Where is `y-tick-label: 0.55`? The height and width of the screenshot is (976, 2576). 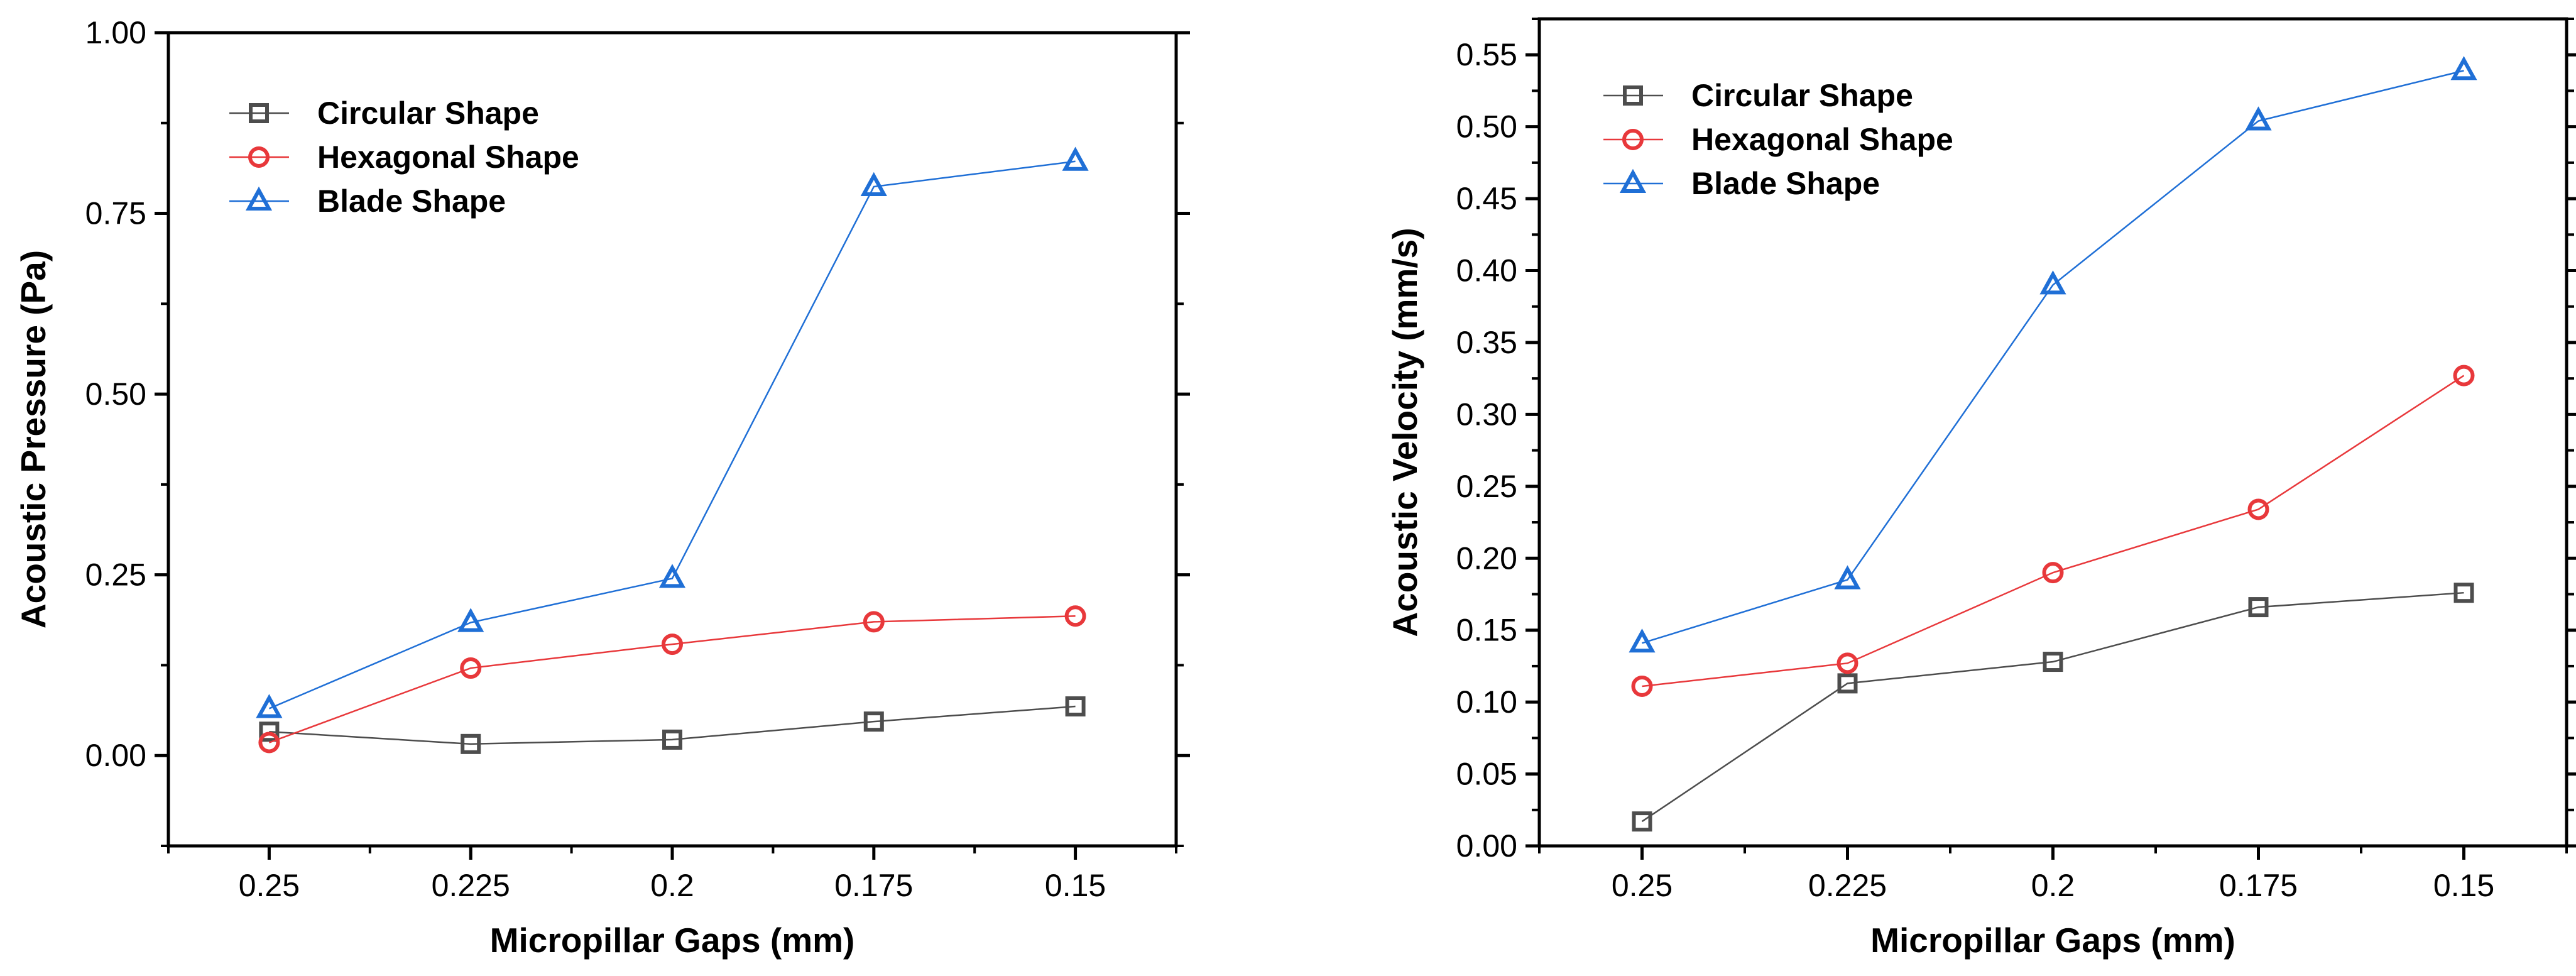
y-tick-label: 0.55 is located at coordinates (1487, 54).